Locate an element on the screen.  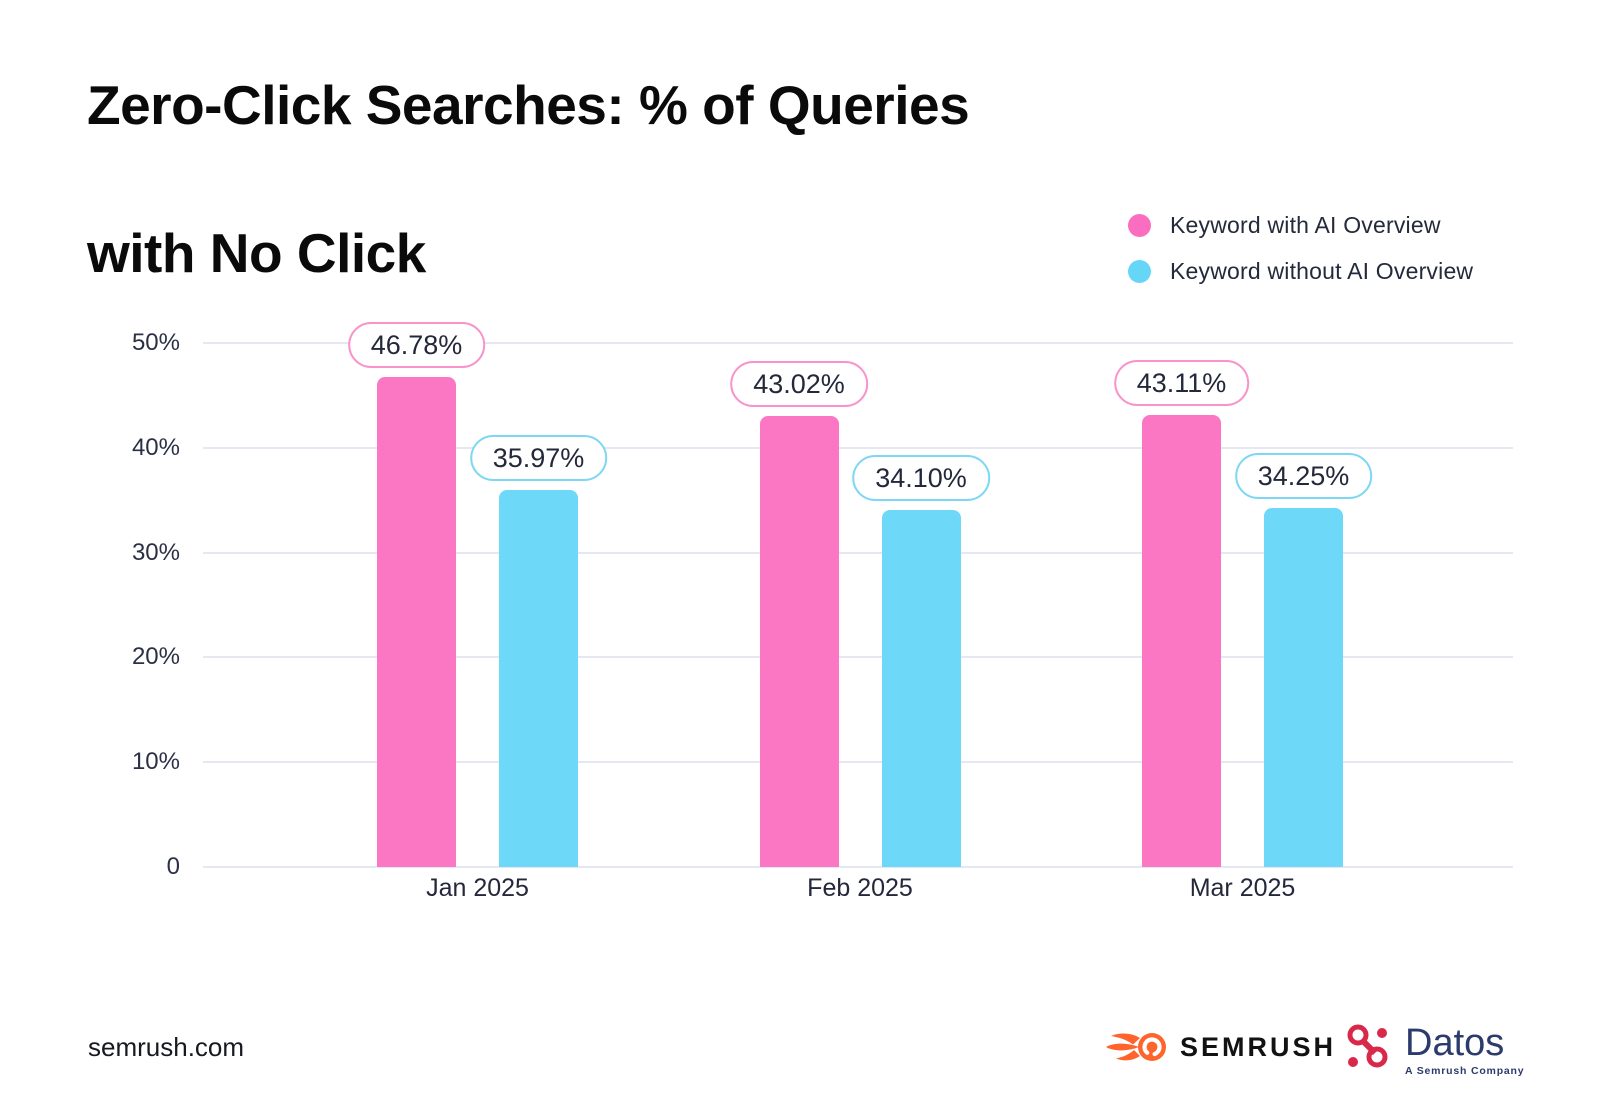
page-title-line1: Zero-Click Searches: % of Queries is located at coordinates (528, 105).